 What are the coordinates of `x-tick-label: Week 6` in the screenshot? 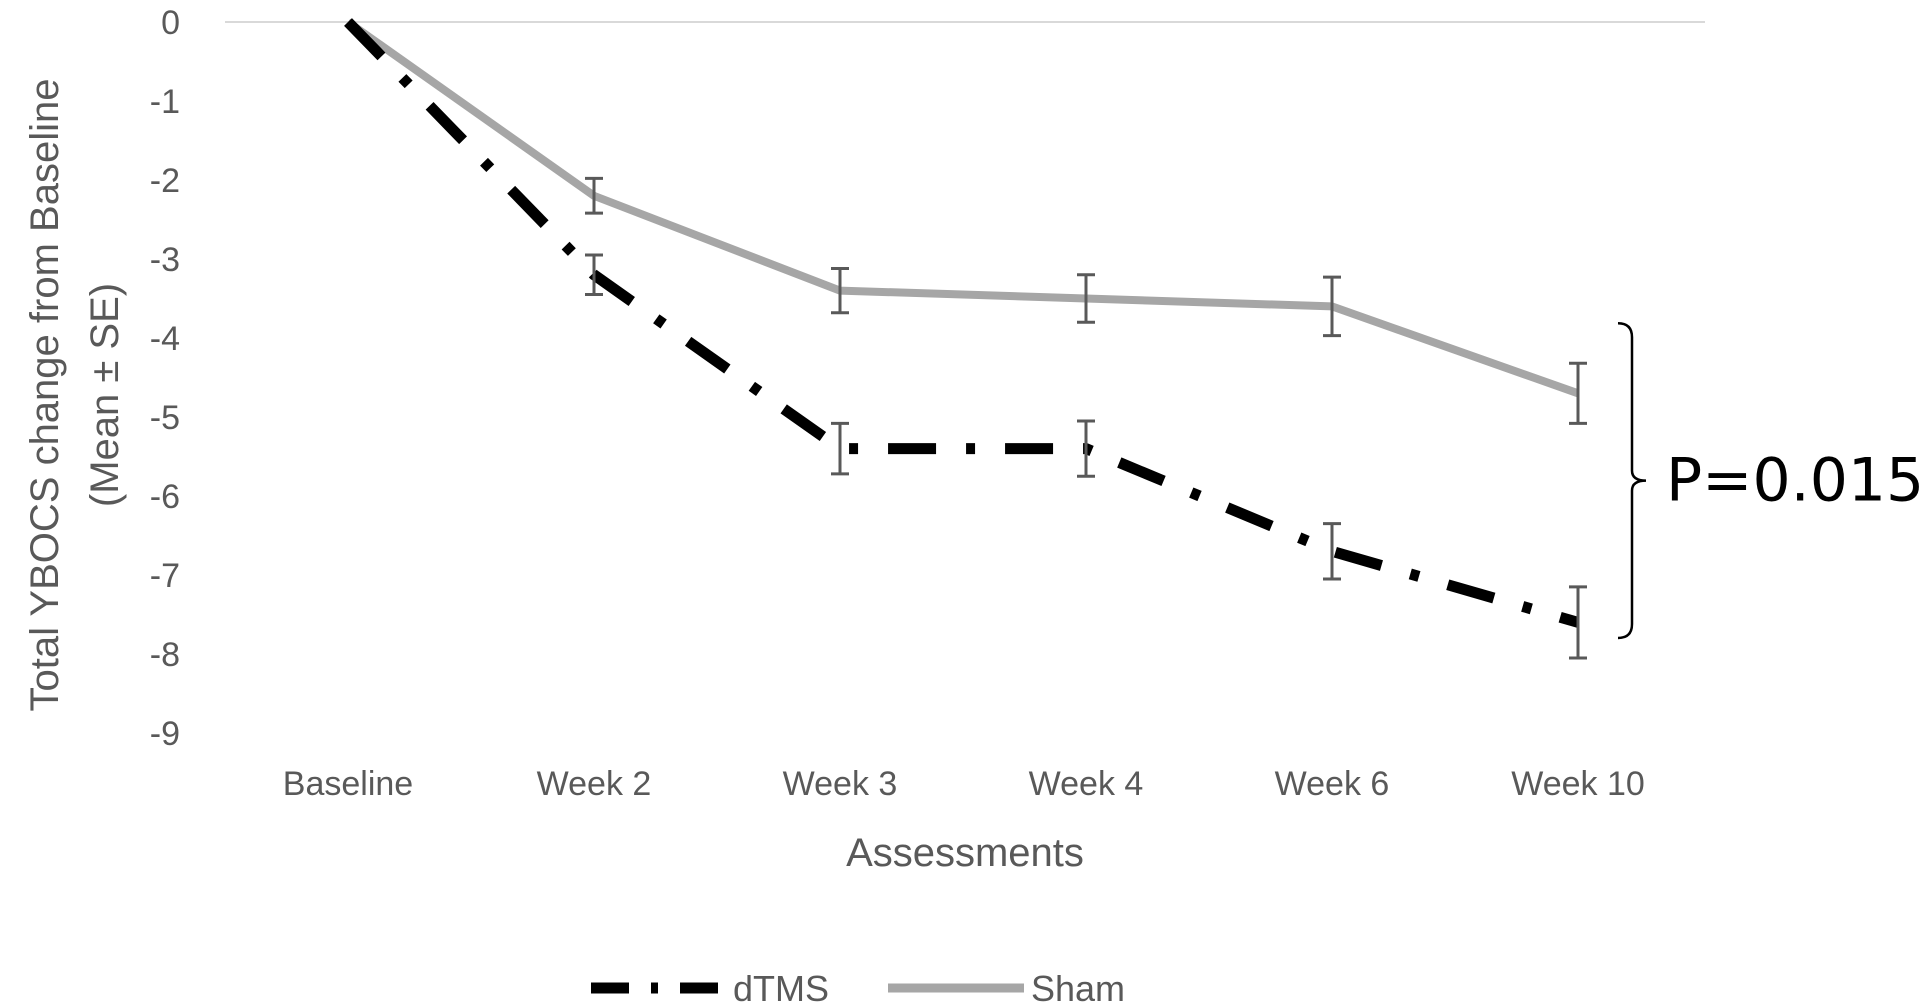 It's located at (1332, 784).